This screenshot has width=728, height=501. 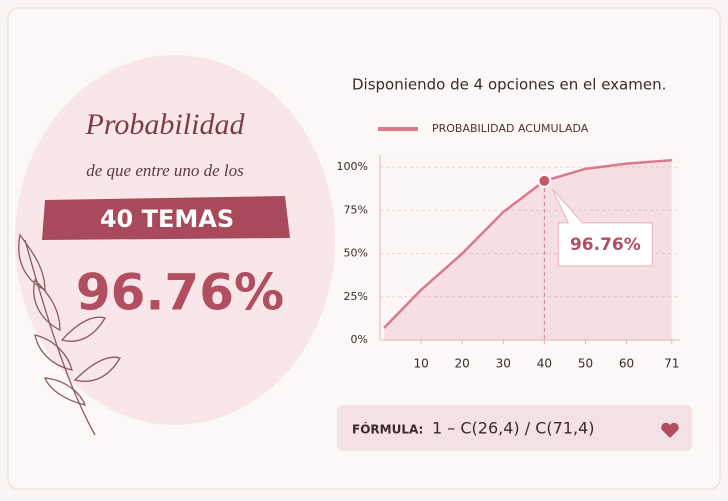 I want to click on highlight-point, so click(x=544, y=180).